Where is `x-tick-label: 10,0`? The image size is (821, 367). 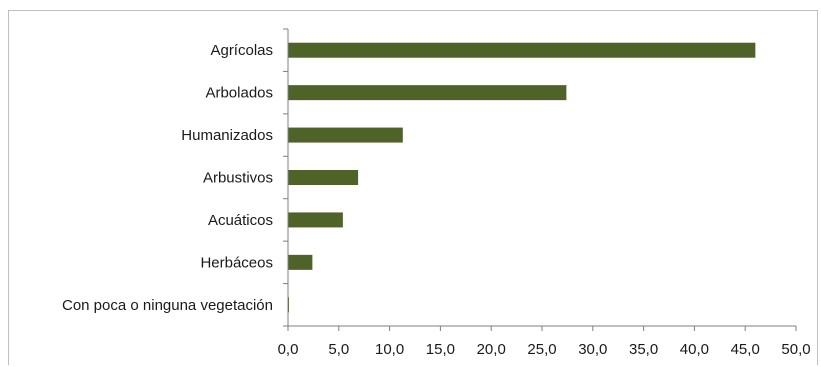 x-tick-label: 10,0 is located at coordinates (389, 349).